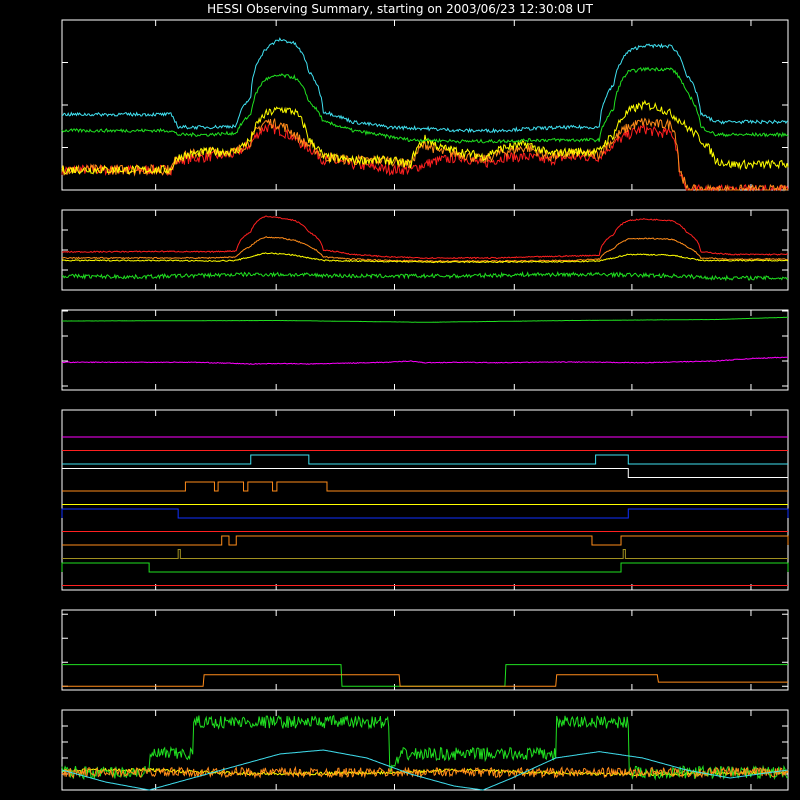  I want to click on goes-frame, so click(425, 350).